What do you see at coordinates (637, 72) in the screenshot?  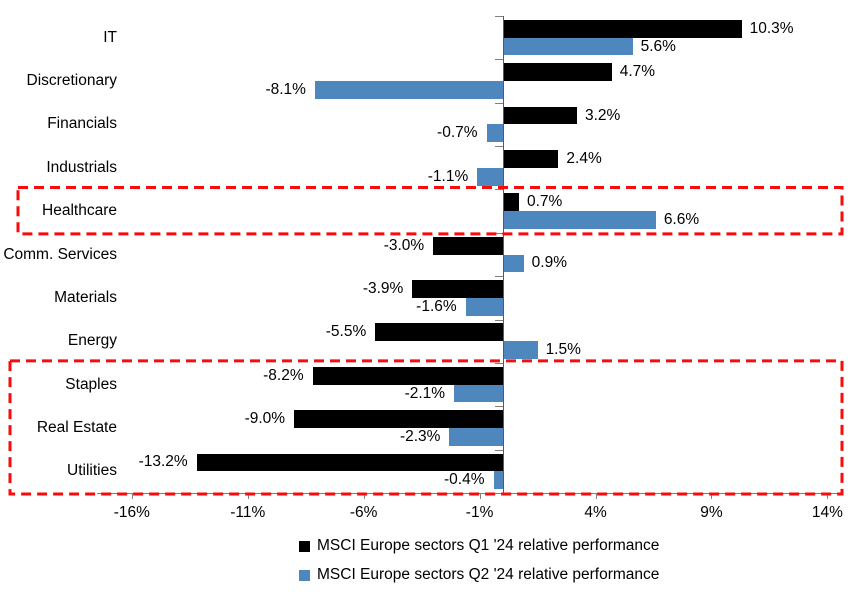 I see `bar-label-q1-discretionary: 4.7%` at bounding box center [637, 72].